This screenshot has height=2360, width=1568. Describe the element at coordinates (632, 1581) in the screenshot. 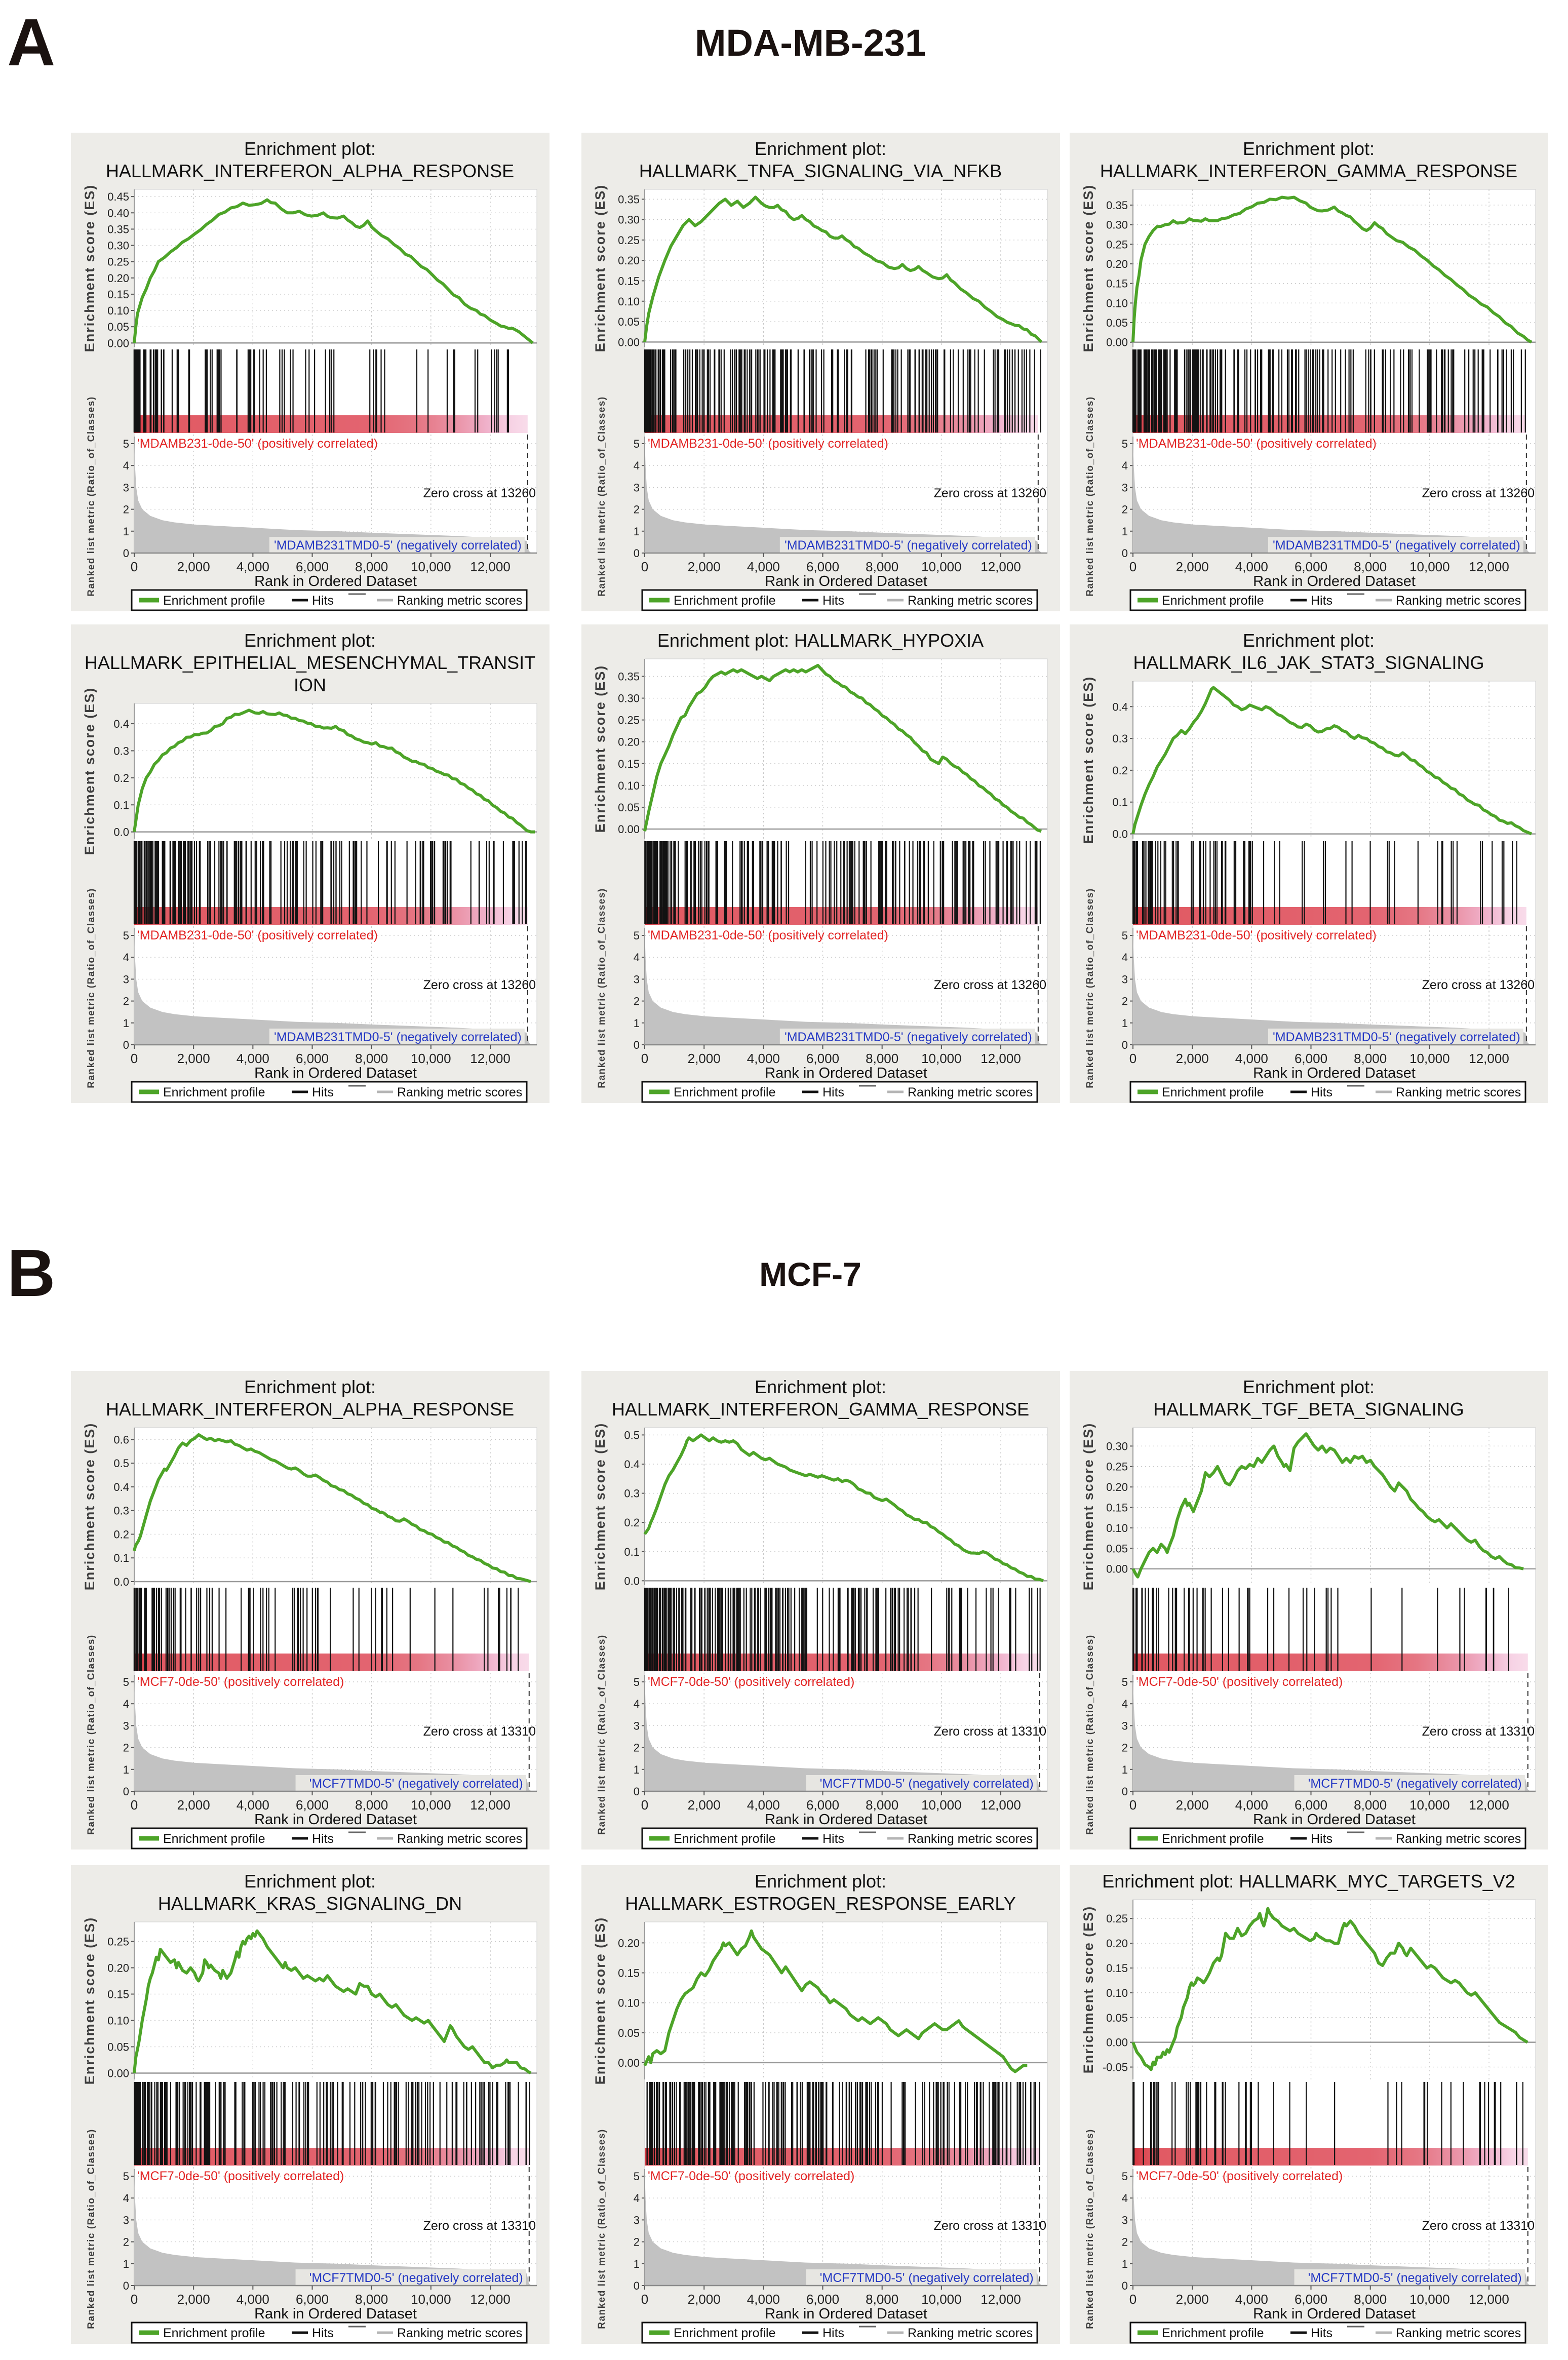

I see `es-tick-label: 0.0` at that location.